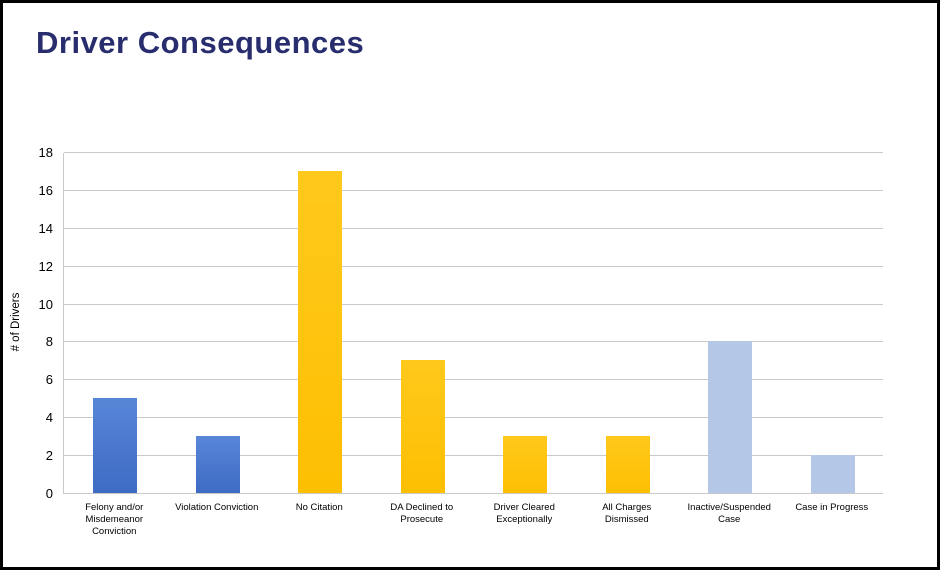 The height and width of the screenshot is (570, 940). What do you see at coordinates (729, 513) in the screenshot?
I see `x-category-label-7: Inactive/Suspended Case` at bounding box center [729, 513].